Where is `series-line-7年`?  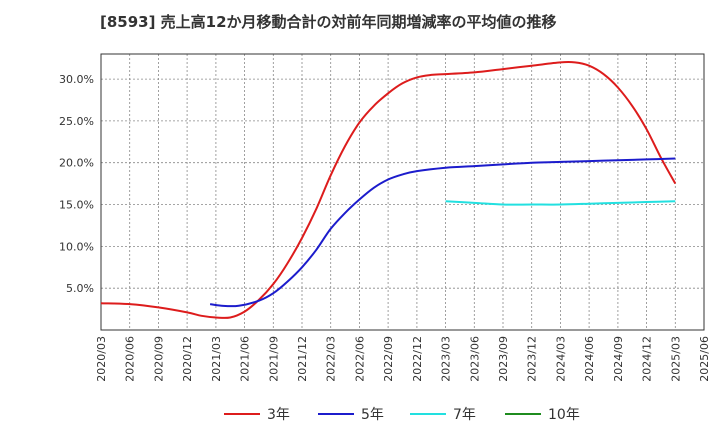 series-line-7年 is located at coordinates (560, 203).